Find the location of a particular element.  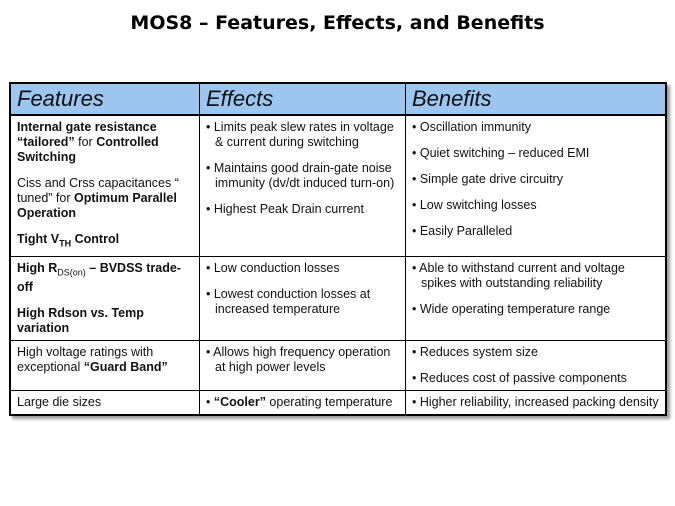

text-run: Tight V is located at coordinates (38, 239).